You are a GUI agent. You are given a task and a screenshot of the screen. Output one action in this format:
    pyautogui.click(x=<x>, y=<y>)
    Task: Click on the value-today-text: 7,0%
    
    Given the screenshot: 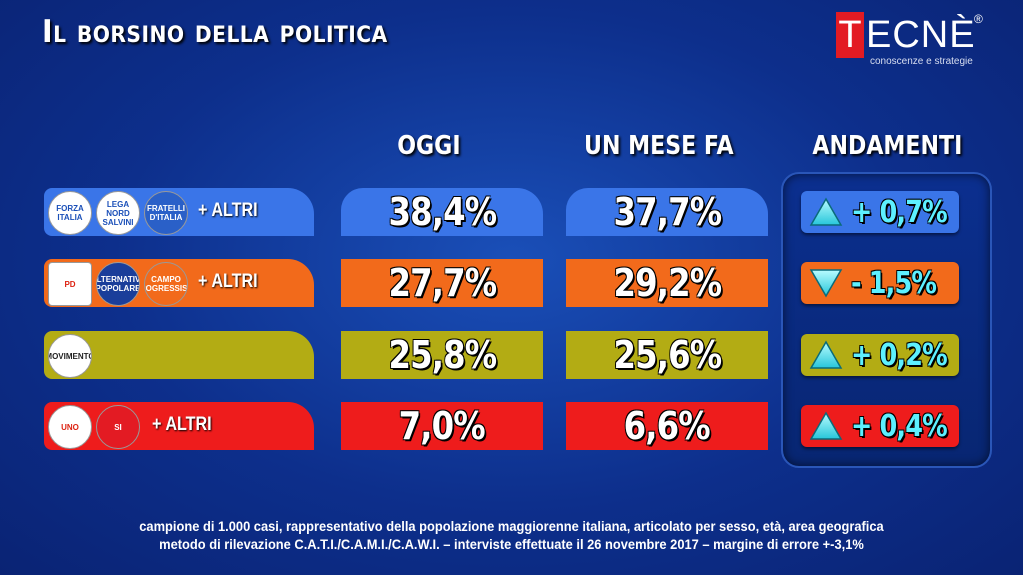 What is the action you would take?
    pyautogui.click(x=442, y=426)
    